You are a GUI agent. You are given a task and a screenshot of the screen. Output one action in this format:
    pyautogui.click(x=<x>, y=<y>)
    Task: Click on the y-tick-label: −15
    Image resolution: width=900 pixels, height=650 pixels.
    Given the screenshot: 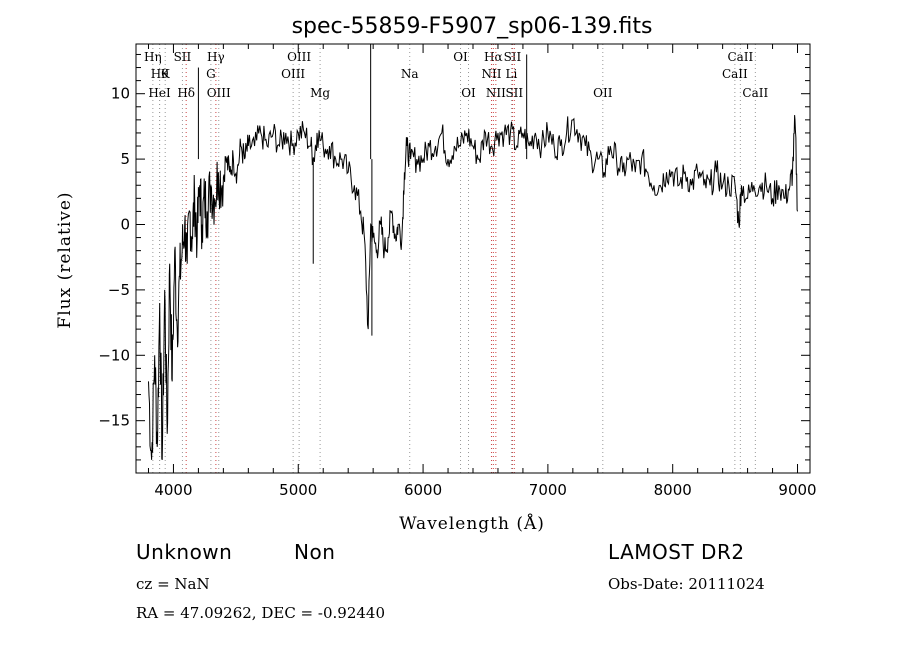 What is the action you would take?
    pyautogui.click(x=114, y=421)
    